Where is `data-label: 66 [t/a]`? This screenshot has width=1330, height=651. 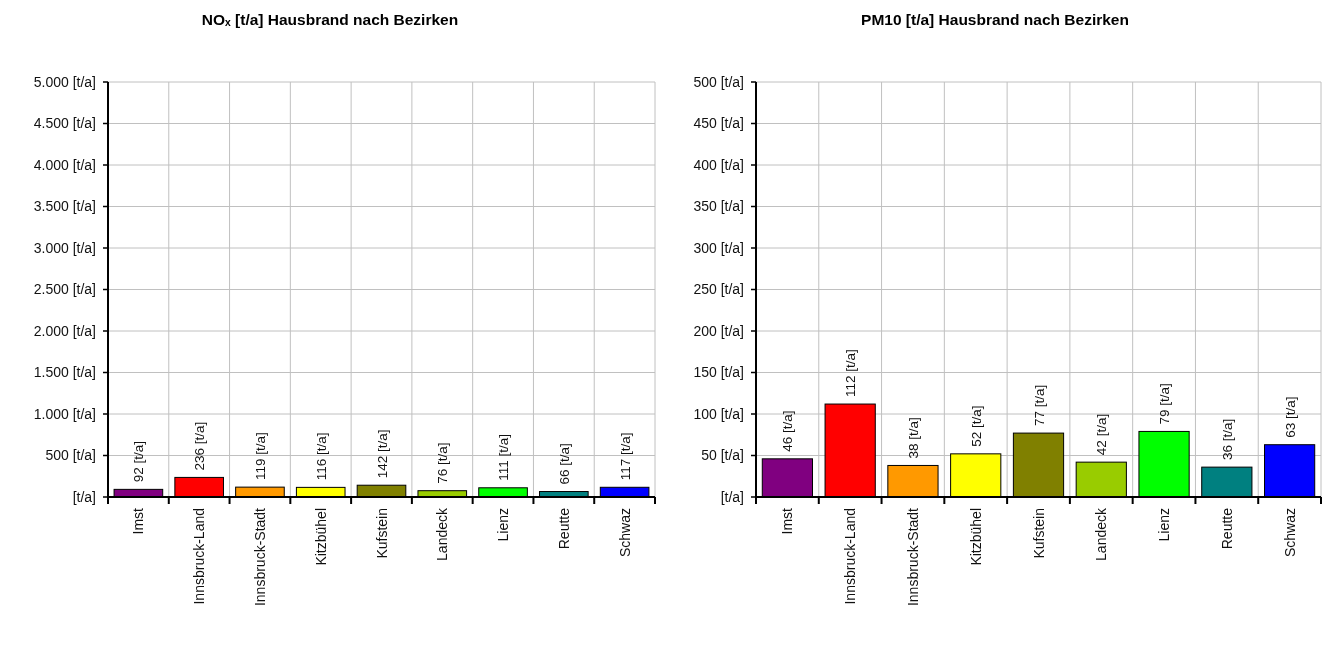
data-label: 66 [t/a] is located at coordinates (564, 464).